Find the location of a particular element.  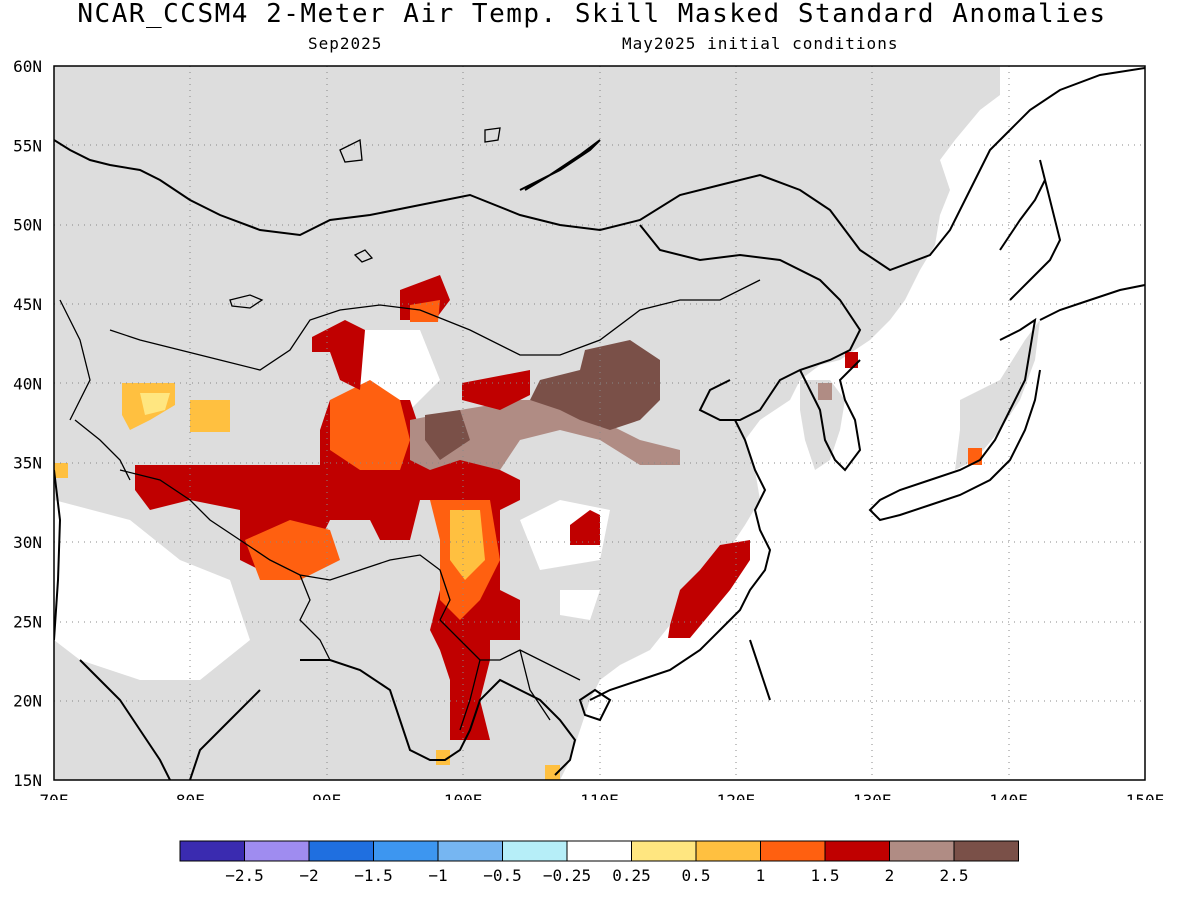

lat-tick-label: 25N is located at coordinates (27, 621).